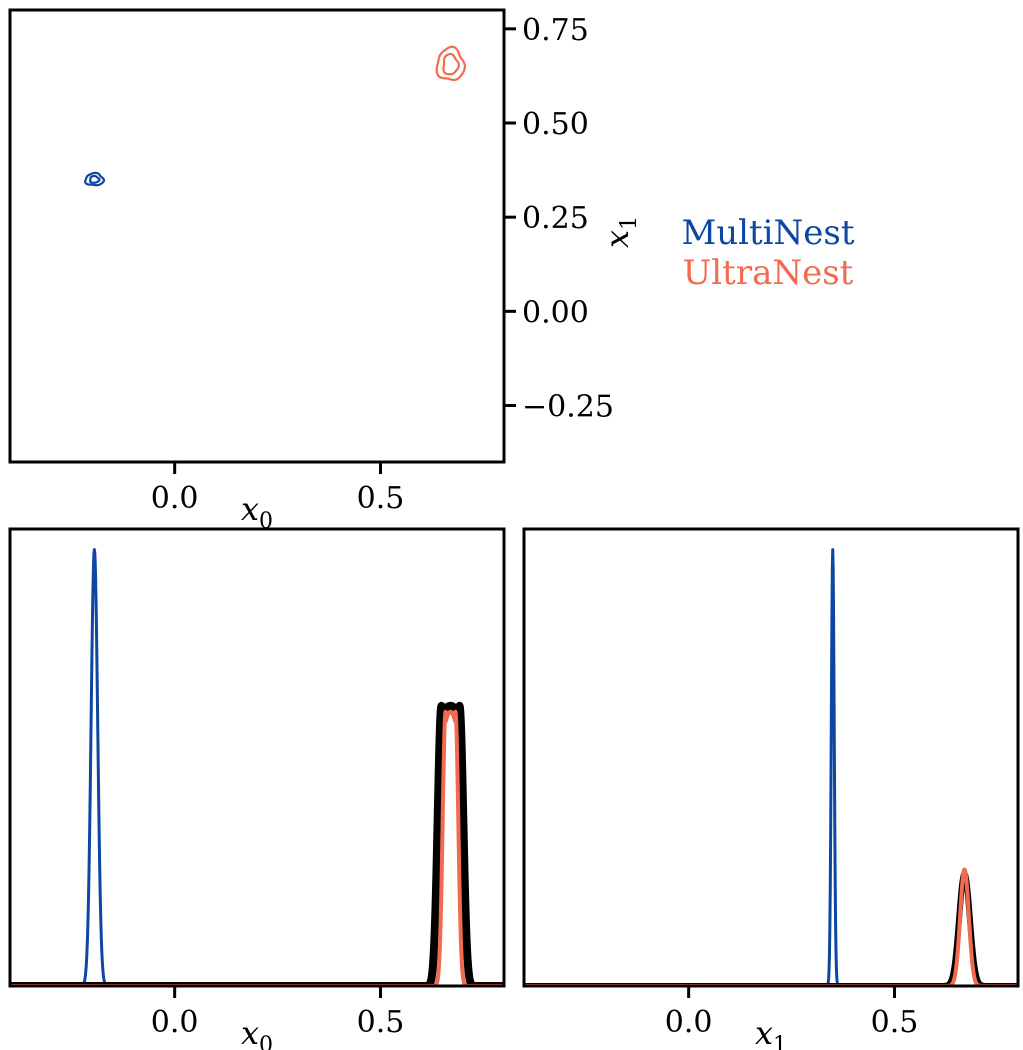  Describe the element at coordinates (768, 273) in the screenshot. I see `legend-entry-ultranest: UltraNest` at that location.